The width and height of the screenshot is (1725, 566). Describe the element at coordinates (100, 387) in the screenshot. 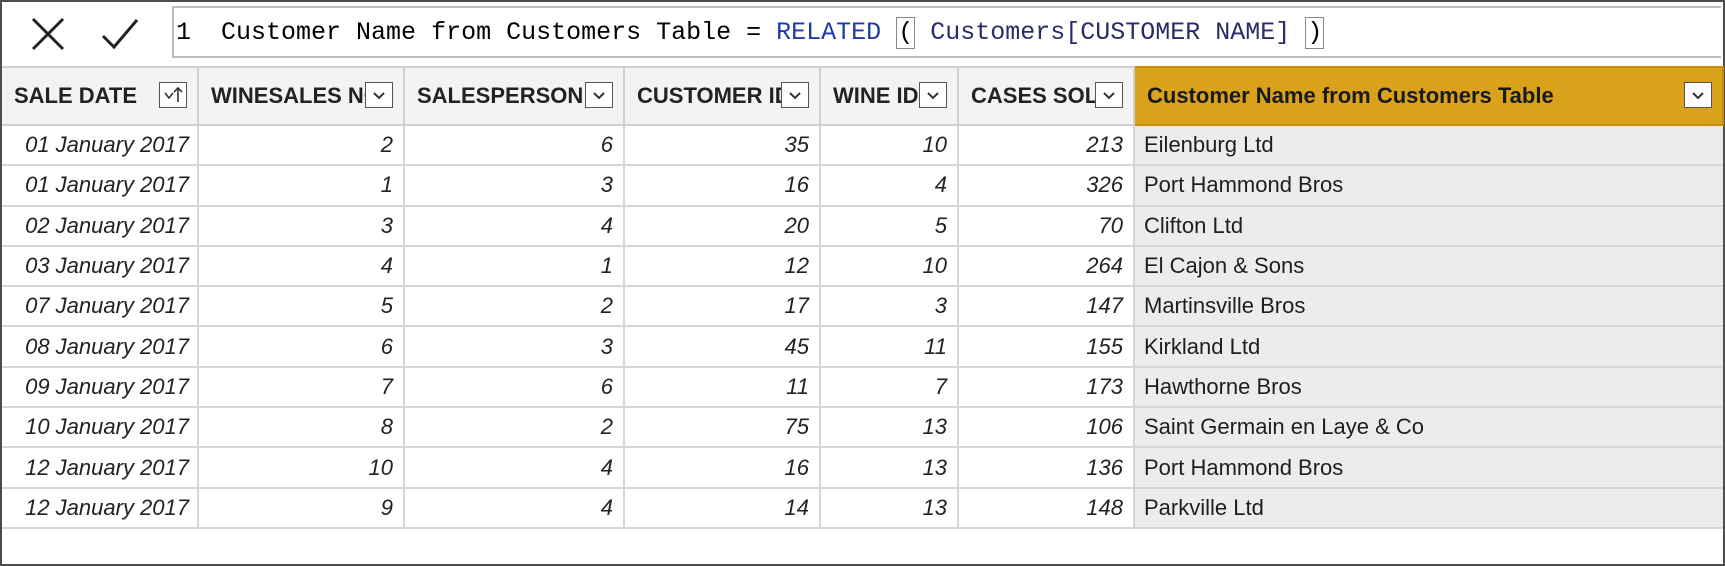

I see `cell-sale-date: 09 January 2017` at that location.